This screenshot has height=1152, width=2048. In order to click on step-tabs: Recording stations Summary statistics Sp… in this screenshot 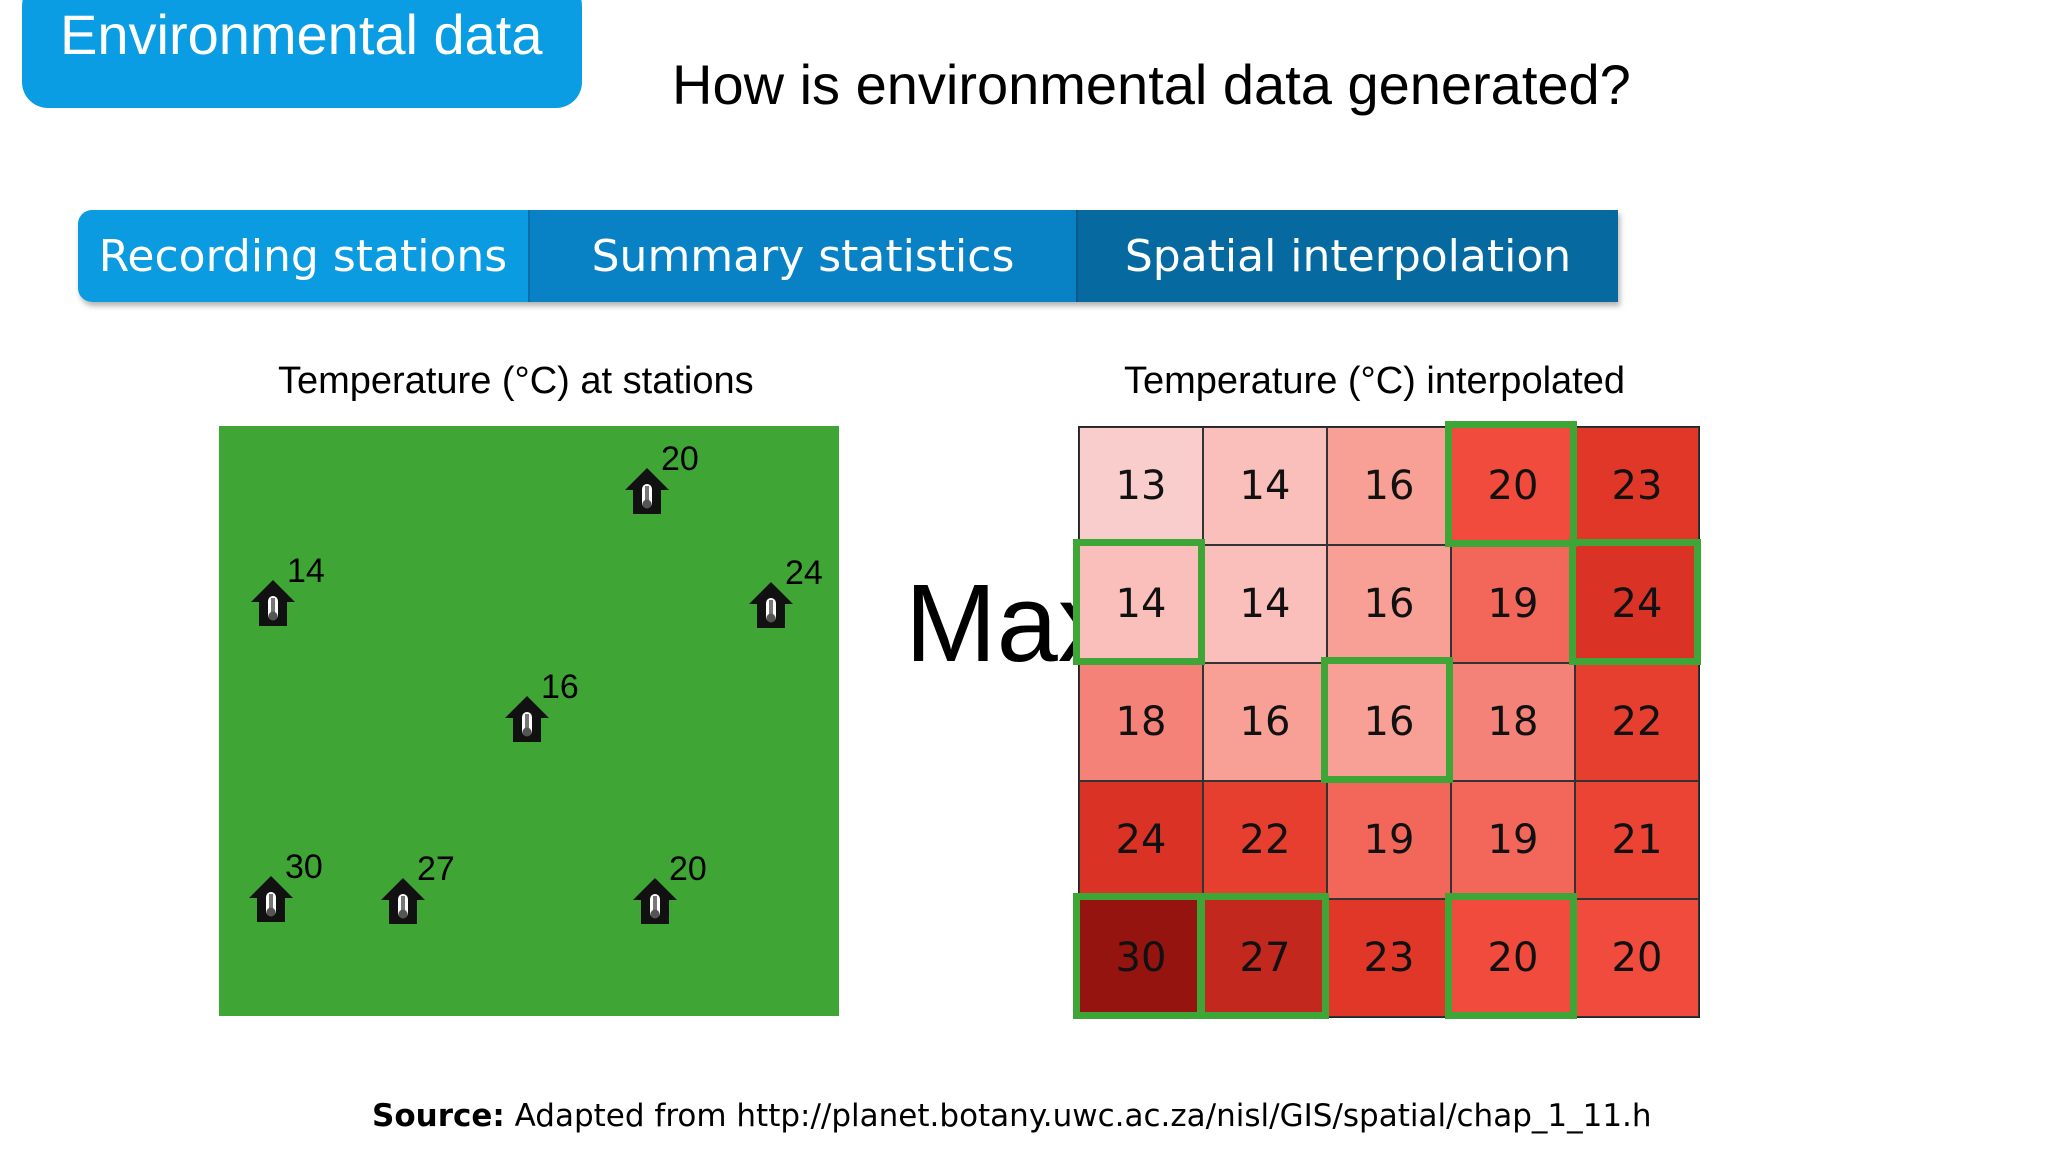, I will do `click(848, 256)`.